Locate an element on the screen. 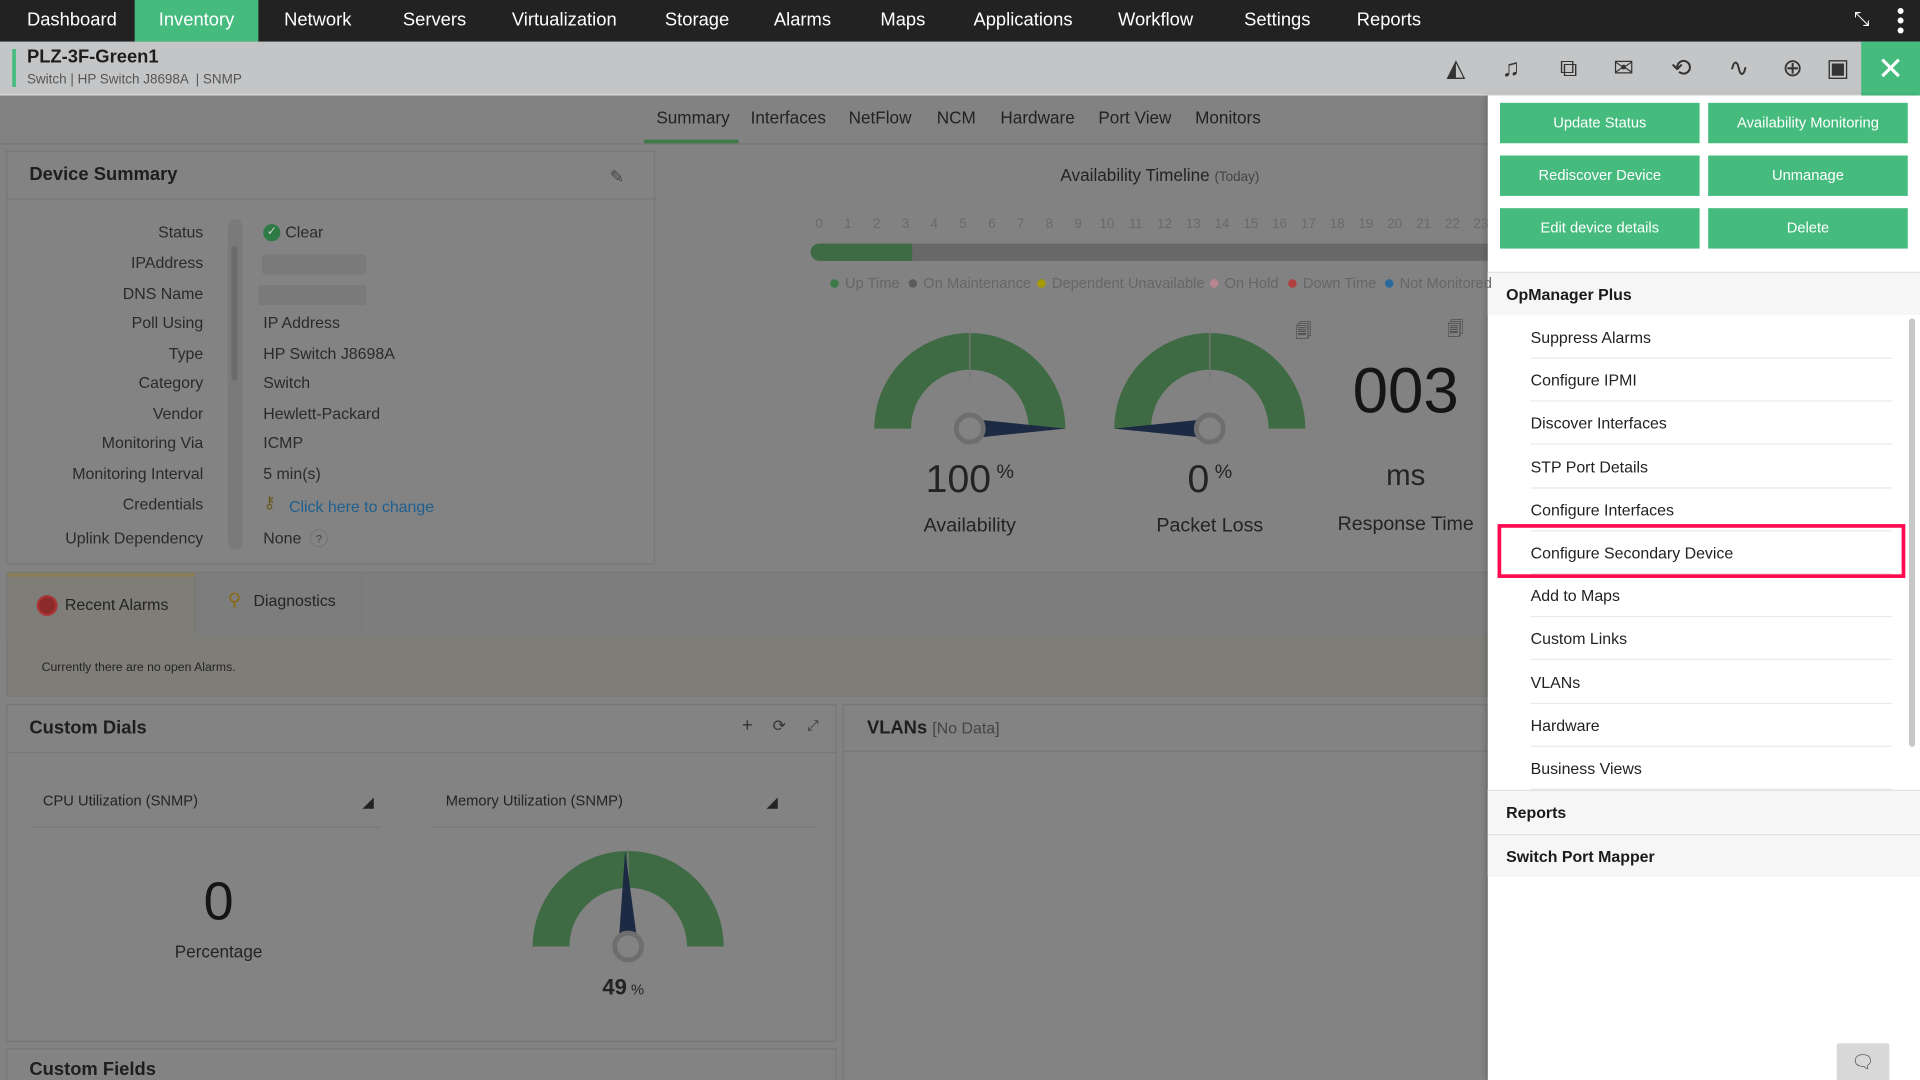 This screenshot has height=1080, width=1920. gauge-arc is located at coordinates (970, 381).